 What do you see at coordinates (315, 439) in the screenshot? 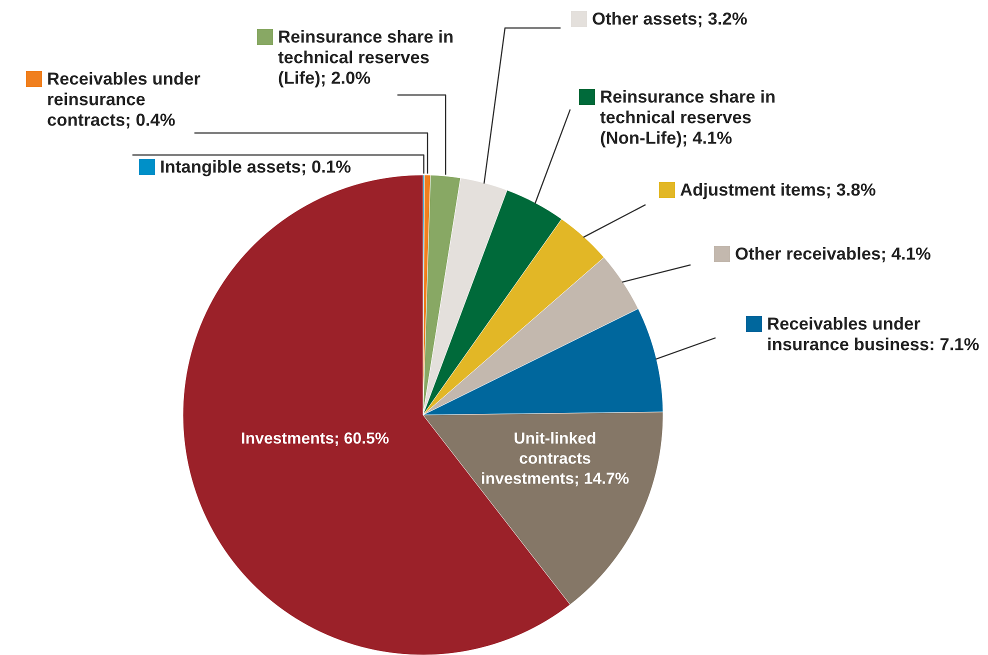
I see `slice-label: Investments; 60.5%` at bounding box center [315, 439].